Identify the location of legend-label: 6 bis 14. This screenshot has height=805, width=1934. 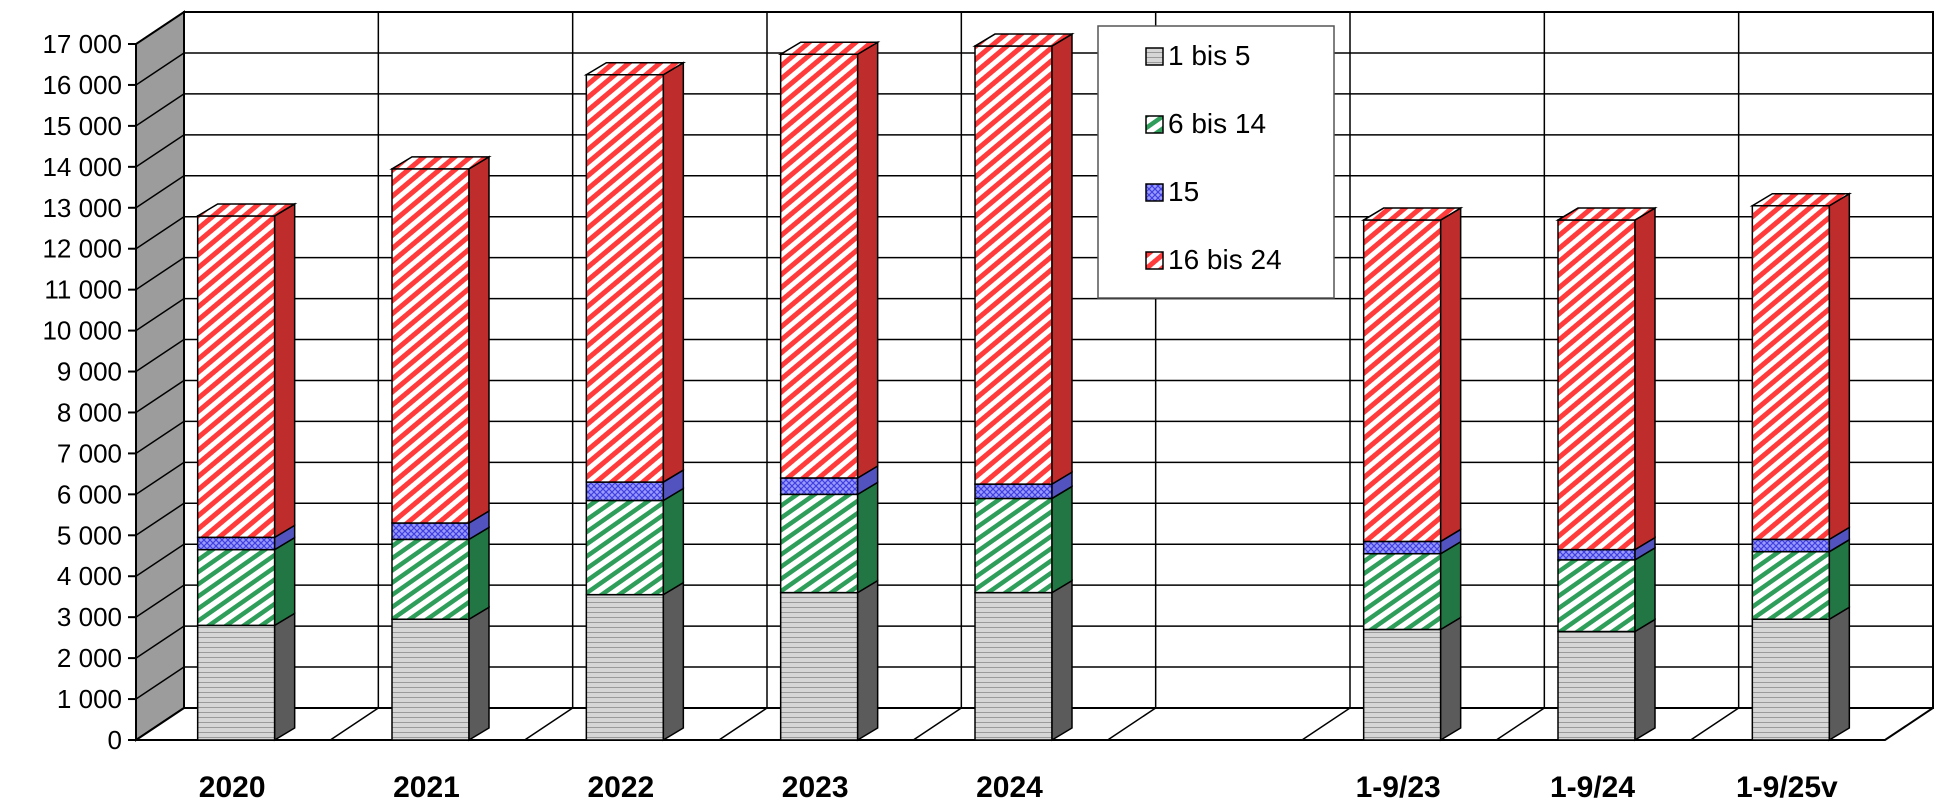
(1217, 123).